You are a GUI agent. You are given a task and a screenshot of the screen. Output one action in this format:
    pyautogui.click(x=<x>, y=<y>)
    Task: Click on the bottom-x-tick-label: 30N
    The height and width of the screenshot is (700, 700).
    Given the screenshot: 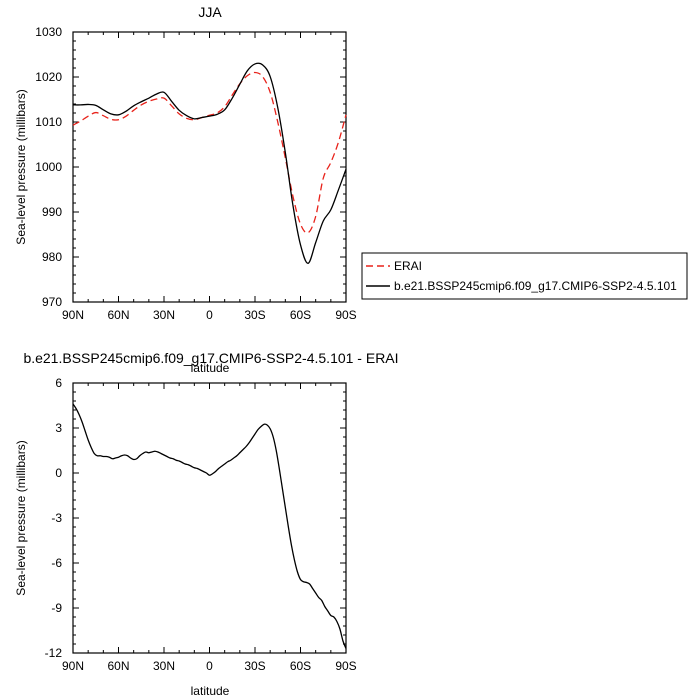 What is the action you would take?
    pyautogui.click(x=164, y=666)
    